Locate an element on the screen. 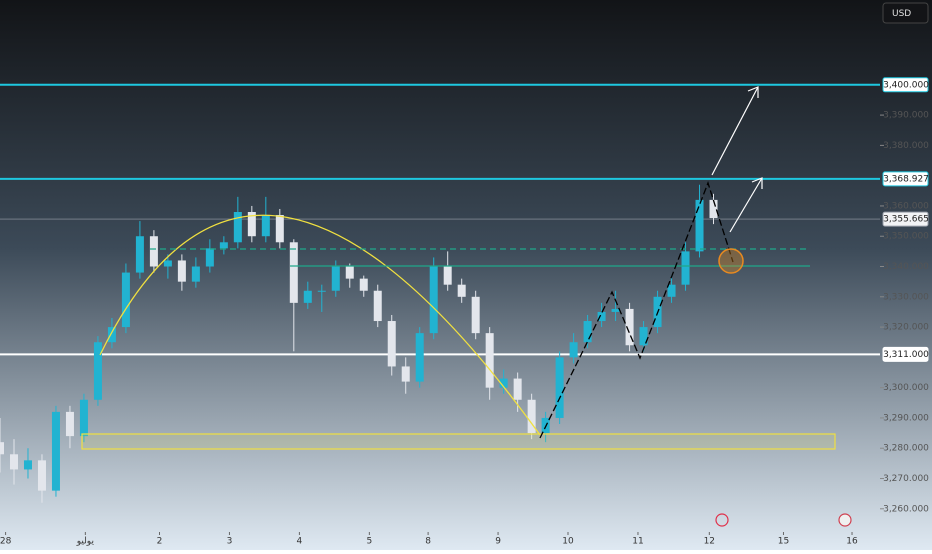 Image resolution: width=932 pixels, height=554 pixels. x-tick-label: 12 is located at coordinates (709, 542).